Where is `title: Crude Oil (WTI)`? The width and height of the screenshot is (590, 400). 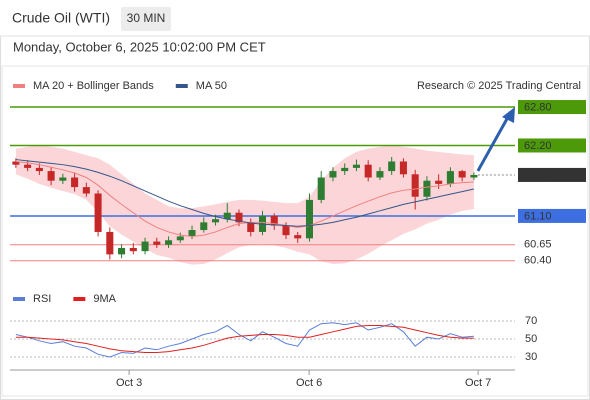
title: Crude Oil (WTI) is located at coordinates (61, 18).